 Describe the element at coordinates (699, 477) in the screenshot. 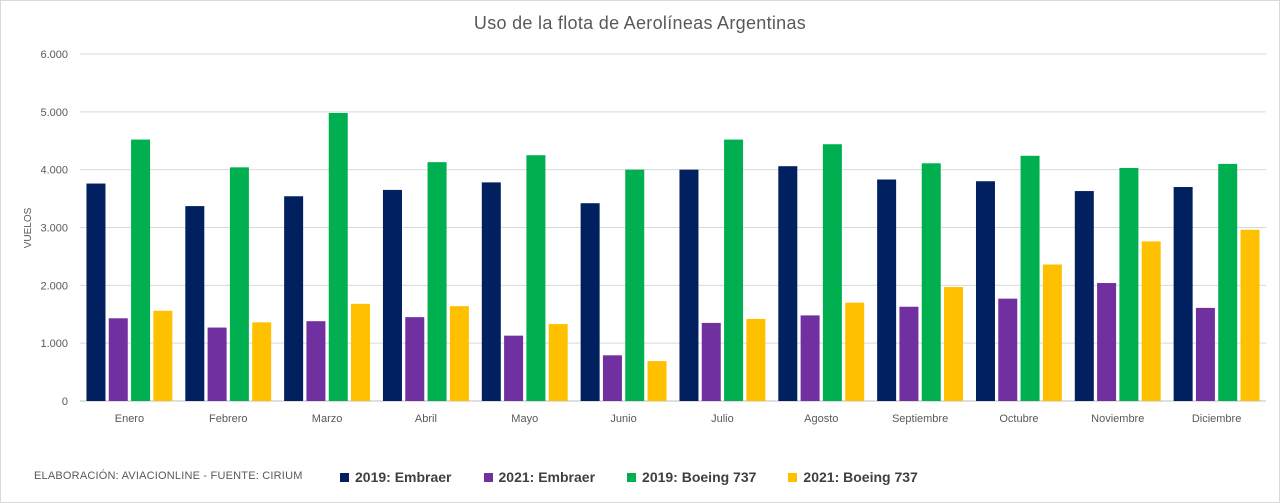

I see `legend-label: 2019: Boeing 737` at that location.